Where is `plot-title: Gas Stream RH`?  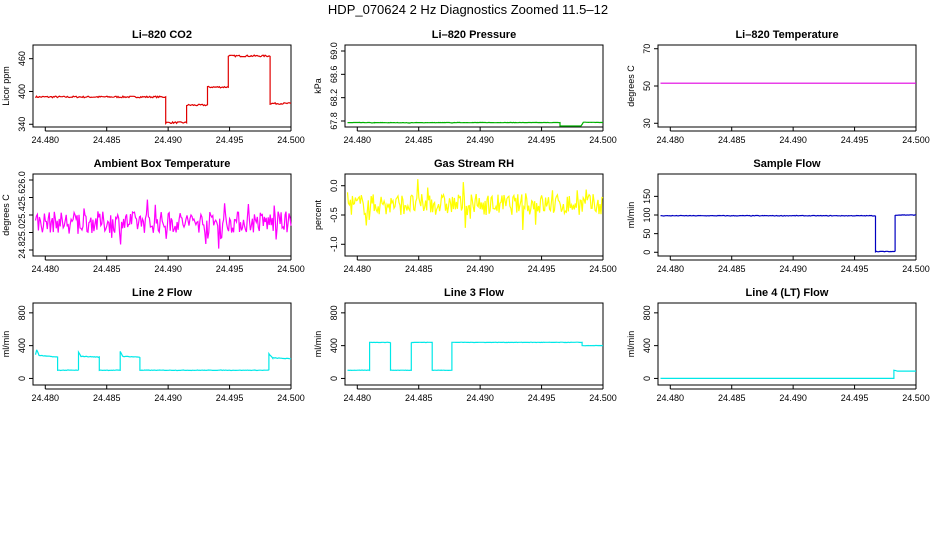 plot-title: Gas Stream RH is located at coordinates (474, 164).